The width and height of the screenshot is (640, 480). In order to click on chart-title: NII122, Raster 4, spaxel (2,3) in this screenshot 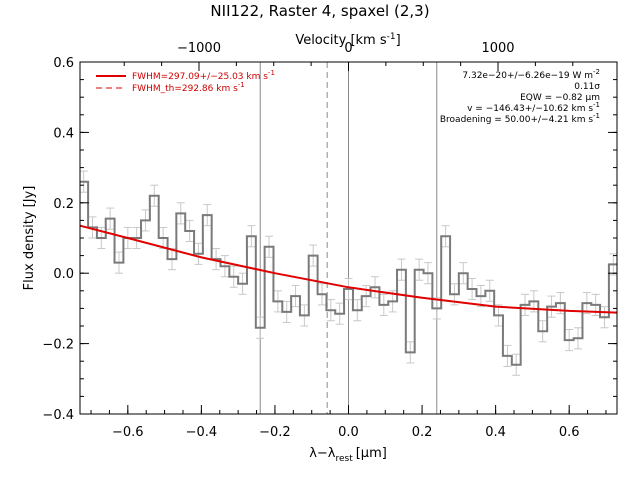, I will do `click(319, 11)`.